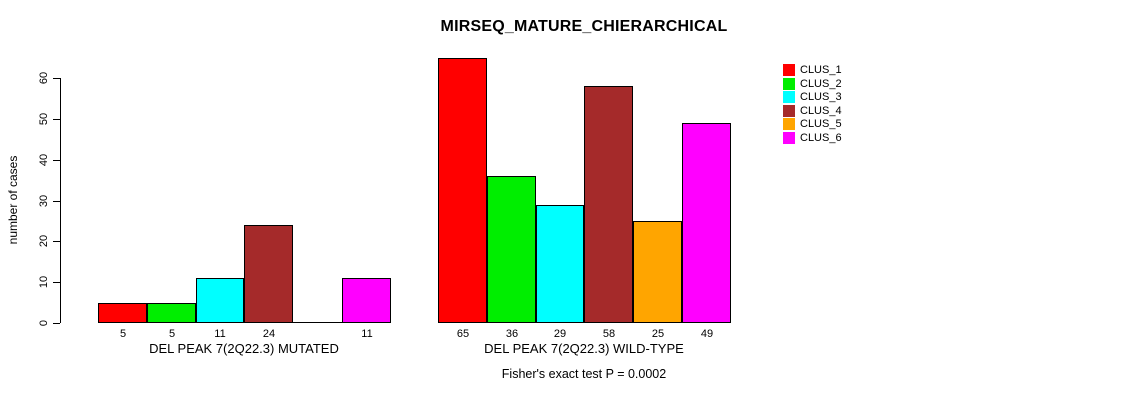 The height and width of the screenshot is (400, 1140). What do you see at coordinates (44, 201) in the screenshot?
I see `y-tick-label: 30` at bounding box center [44, 201].